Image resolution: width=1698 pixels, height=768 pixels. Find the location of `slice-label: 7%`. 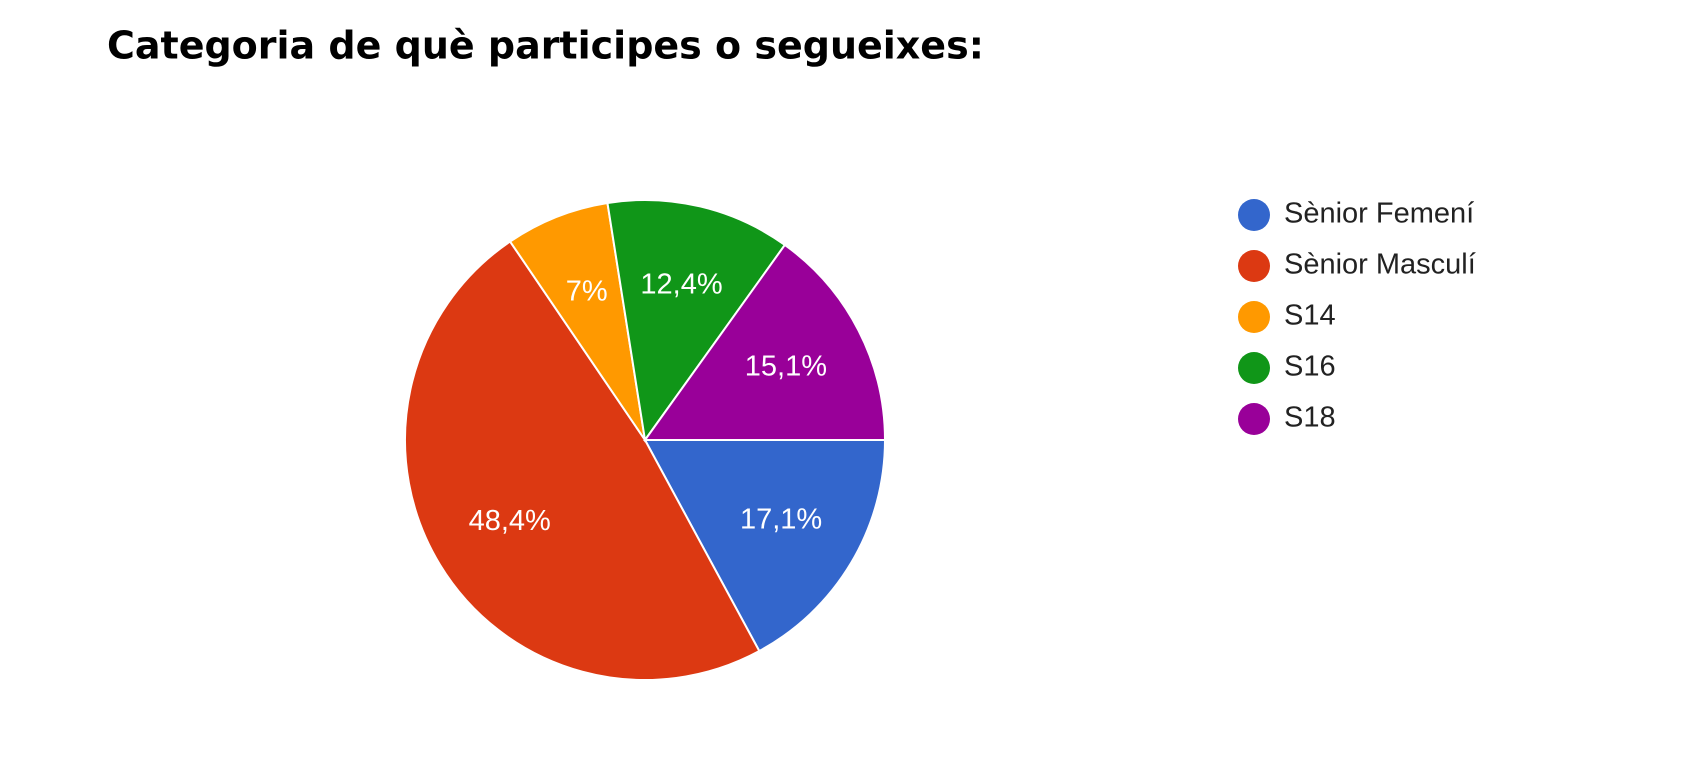

slice-label: 7% is located at coordinates (587, 291).